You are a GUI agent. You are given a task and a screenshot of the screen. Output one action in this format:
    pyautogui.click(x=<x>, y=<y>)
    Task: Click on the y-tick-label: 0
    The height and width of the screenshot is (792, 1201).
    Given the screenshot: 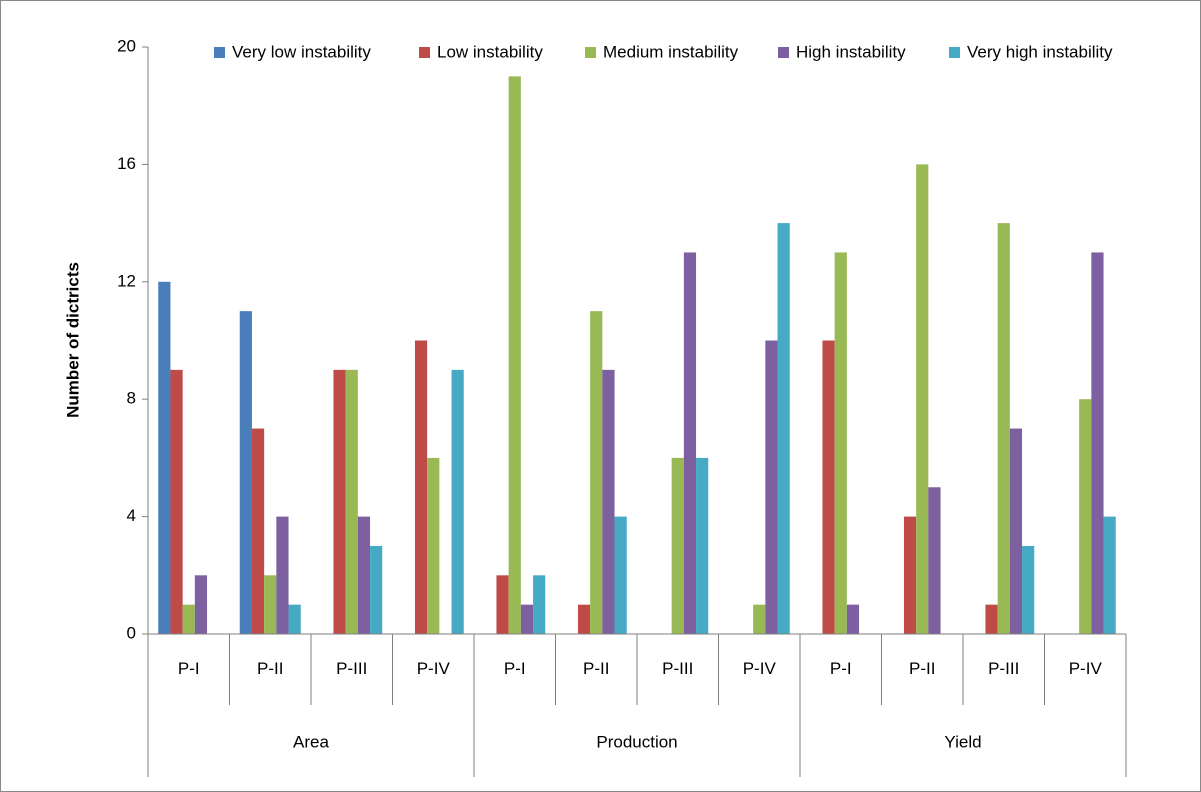 What is the action you would take?
    pyautogui.click(x=131, y=632)
    